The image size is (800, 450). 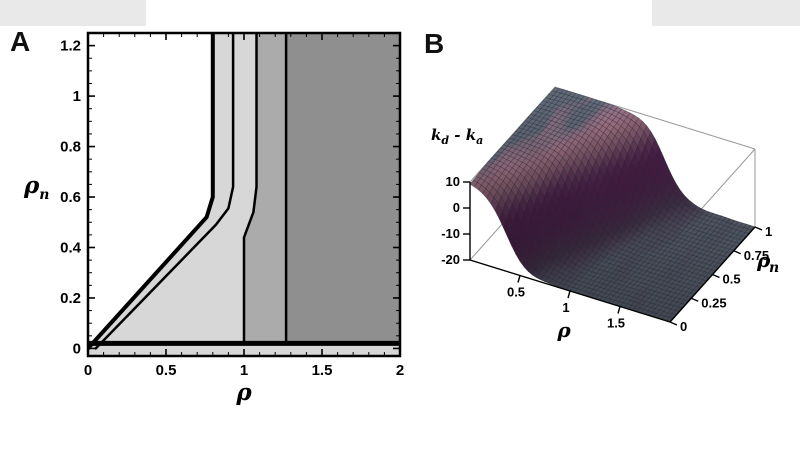 I want to click on panel-a-x-tick-label: 2, so click(x=400, y=370).